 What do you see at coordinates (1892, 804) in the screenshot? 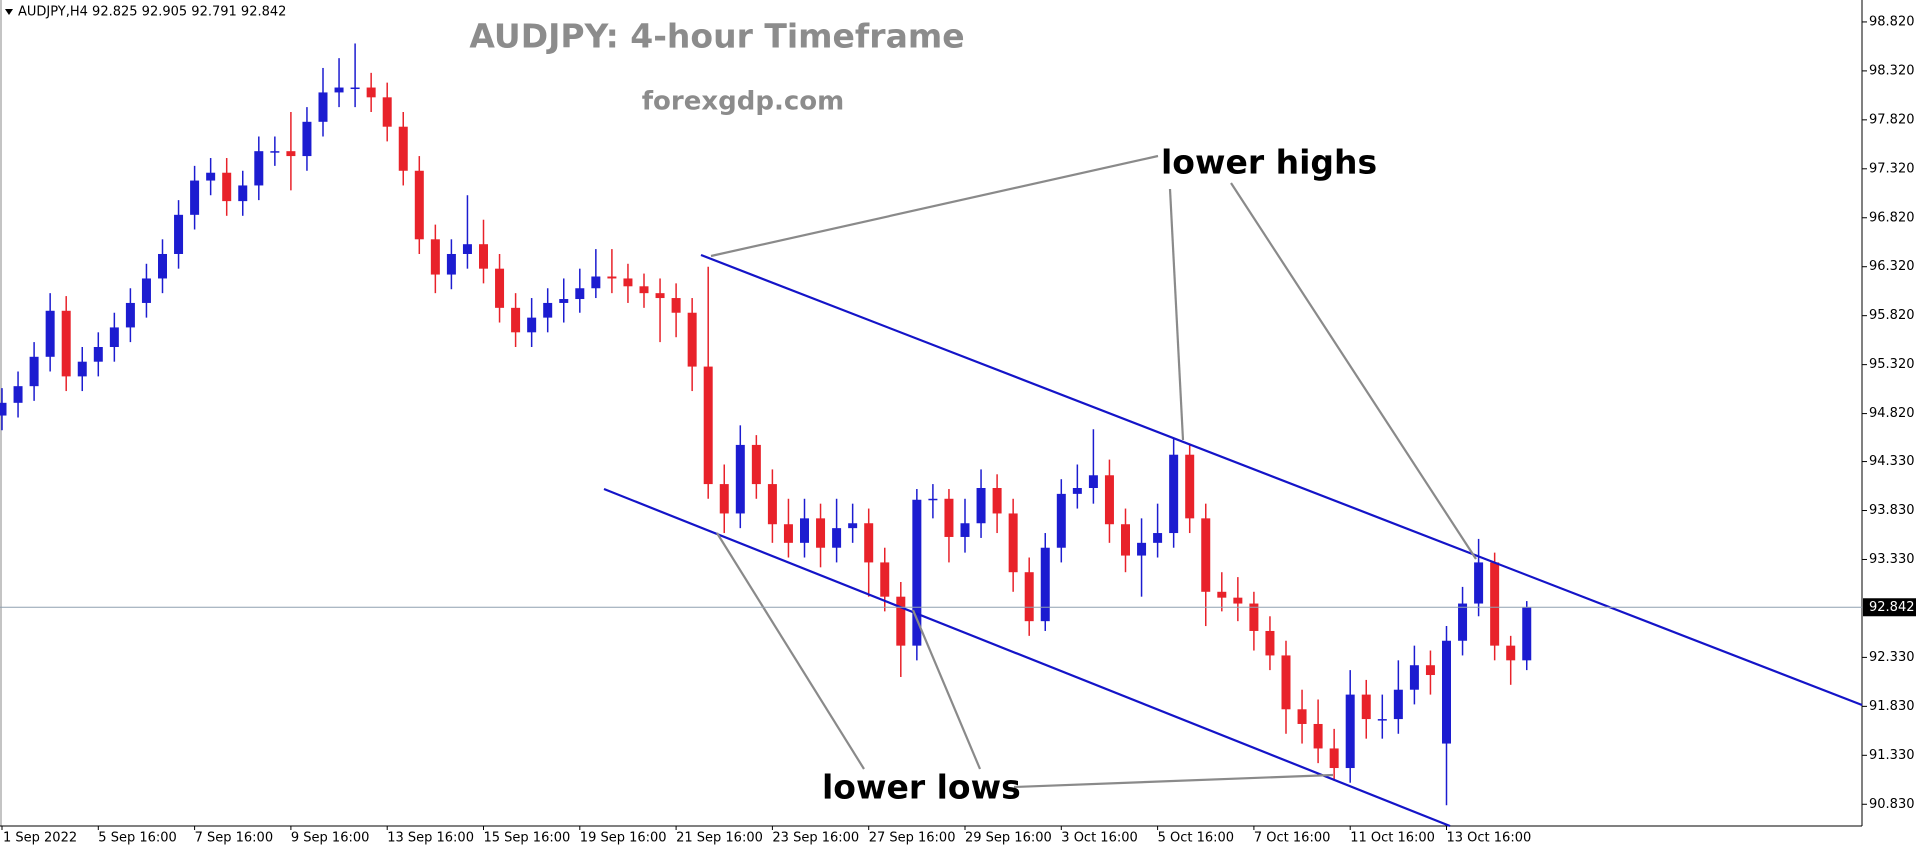
I see `y-tick-label: 90.830` at bounding box center [1892, 804].